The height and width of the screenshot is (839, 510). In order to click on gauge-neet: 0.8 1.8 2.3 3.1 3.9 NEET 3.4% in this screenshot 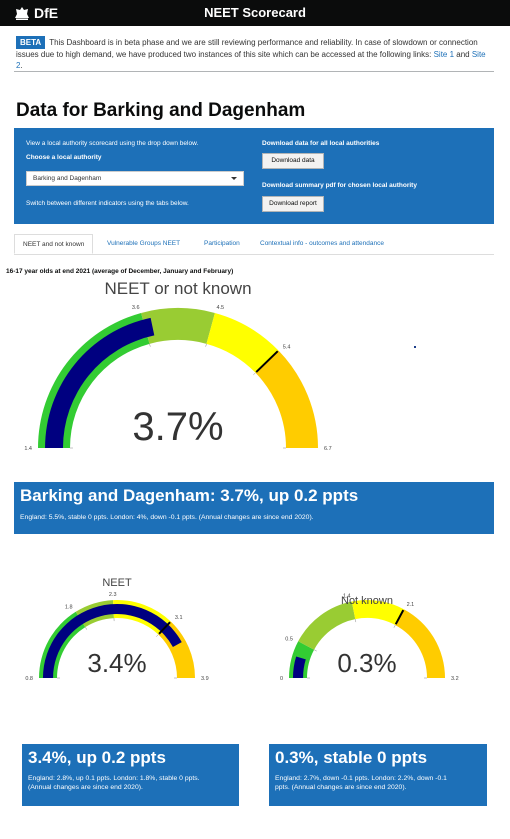, I will do `click(117, 629)`.